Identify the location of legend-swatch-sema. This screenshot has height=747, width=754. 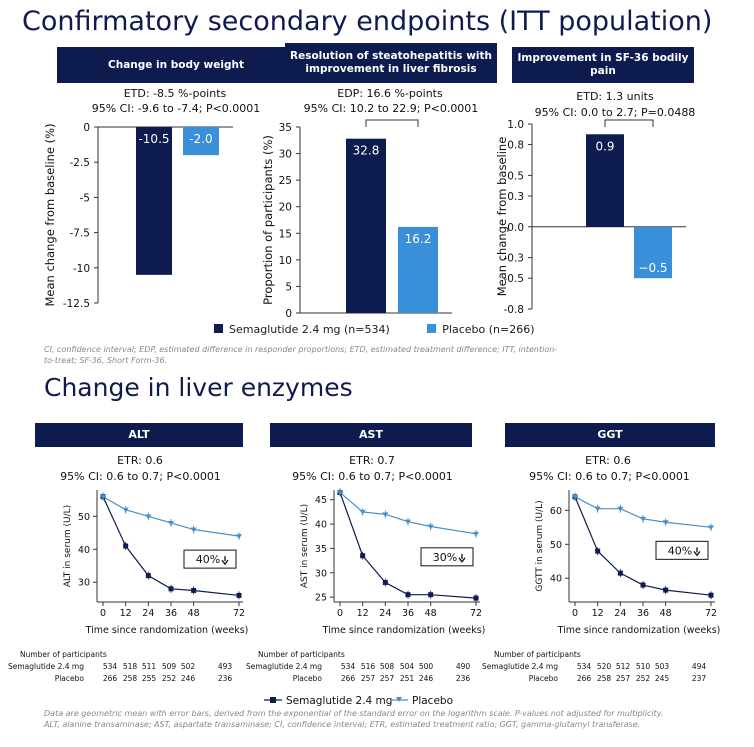
(218, 328).